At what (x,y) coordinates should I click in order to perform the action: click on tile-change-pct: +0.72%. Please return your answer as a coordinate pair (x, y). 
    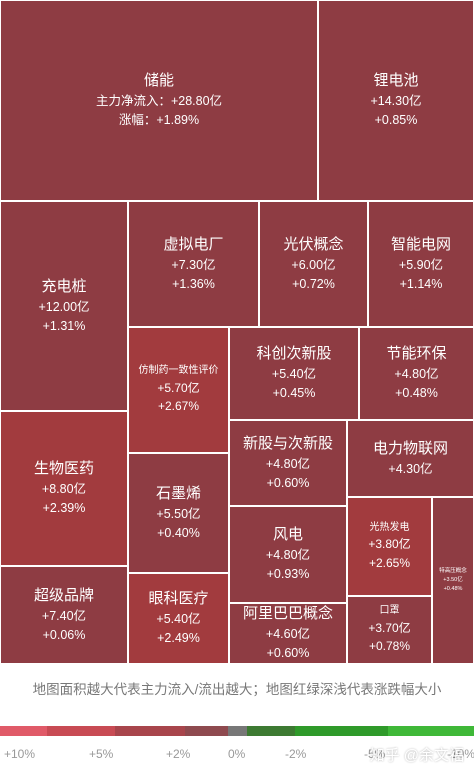
    Looking at the image, I should click on (313, 283).